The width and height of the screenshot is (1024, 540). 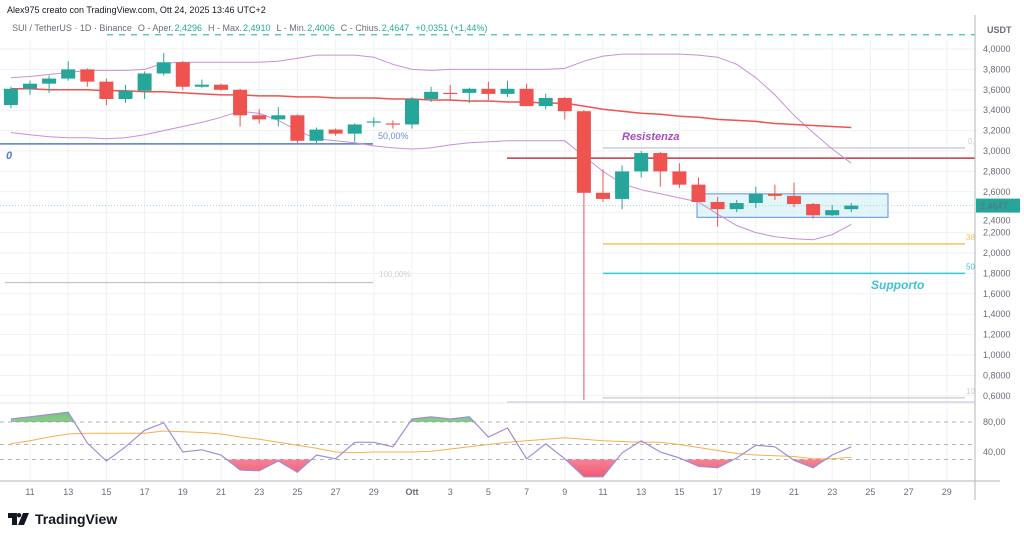 I want to click on price-tick-label: 3,8000, so click(x=997, y=69).